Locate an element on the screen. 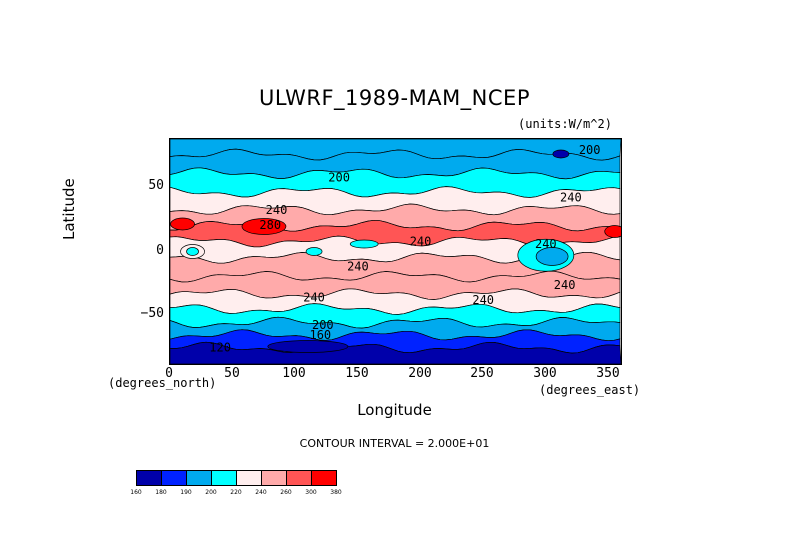  x-axis-title: Longitude is located at coordinates (394, 410).